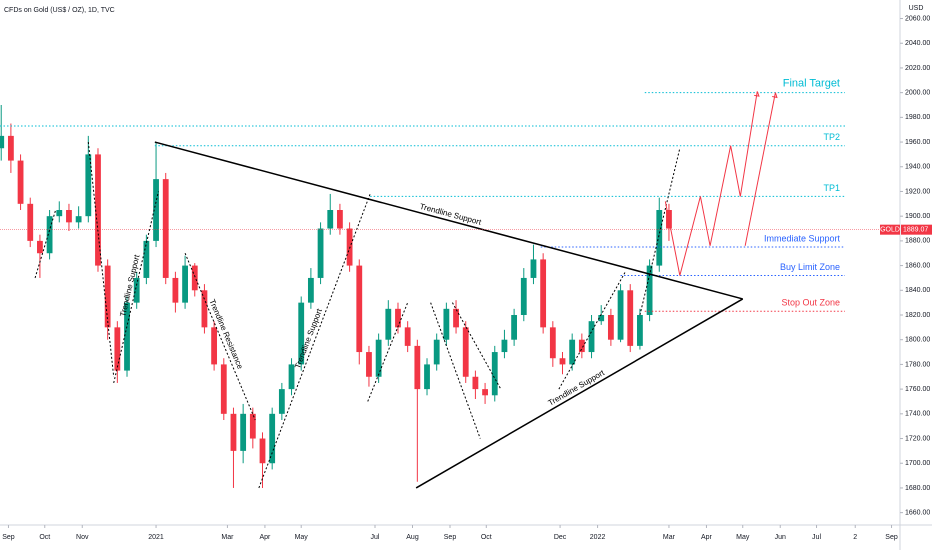 This screenshot has width=932, height=550. What do you see at coordinates (917, 68) in the screenshot?
I see `y-tick-label: 2020.00` at bounding box center [917, 68].